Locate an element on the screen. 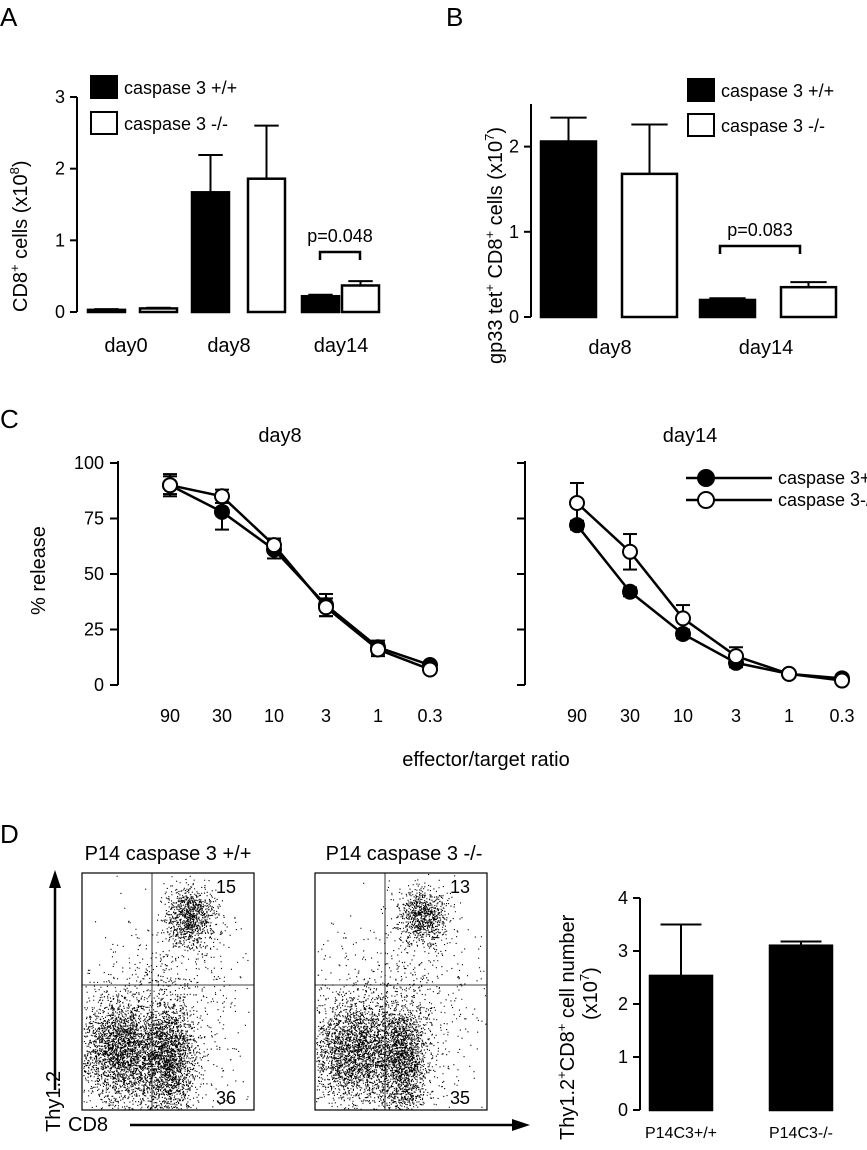  panel-d-ylabel-line1: Thy1.2+CD8+ cell number is located at coordinates (566, 1027).